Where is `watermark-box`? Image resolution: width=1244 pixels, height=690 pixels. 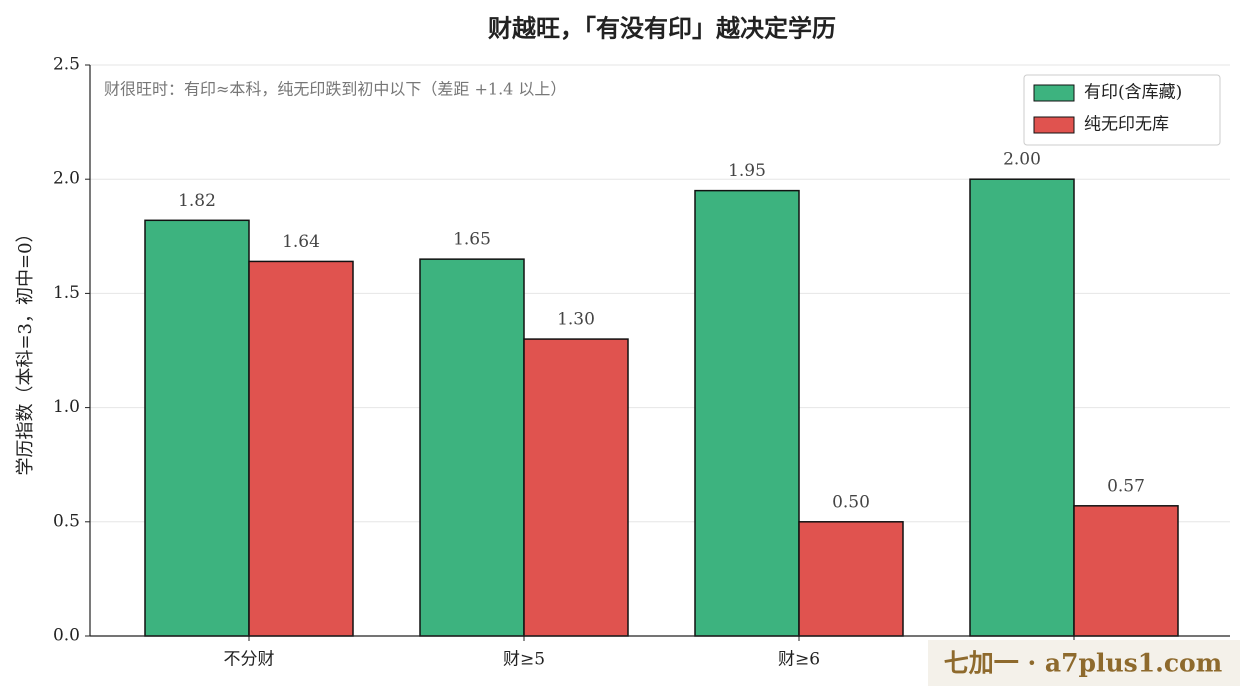
watermark-box is located at coordinates (1084, 663).